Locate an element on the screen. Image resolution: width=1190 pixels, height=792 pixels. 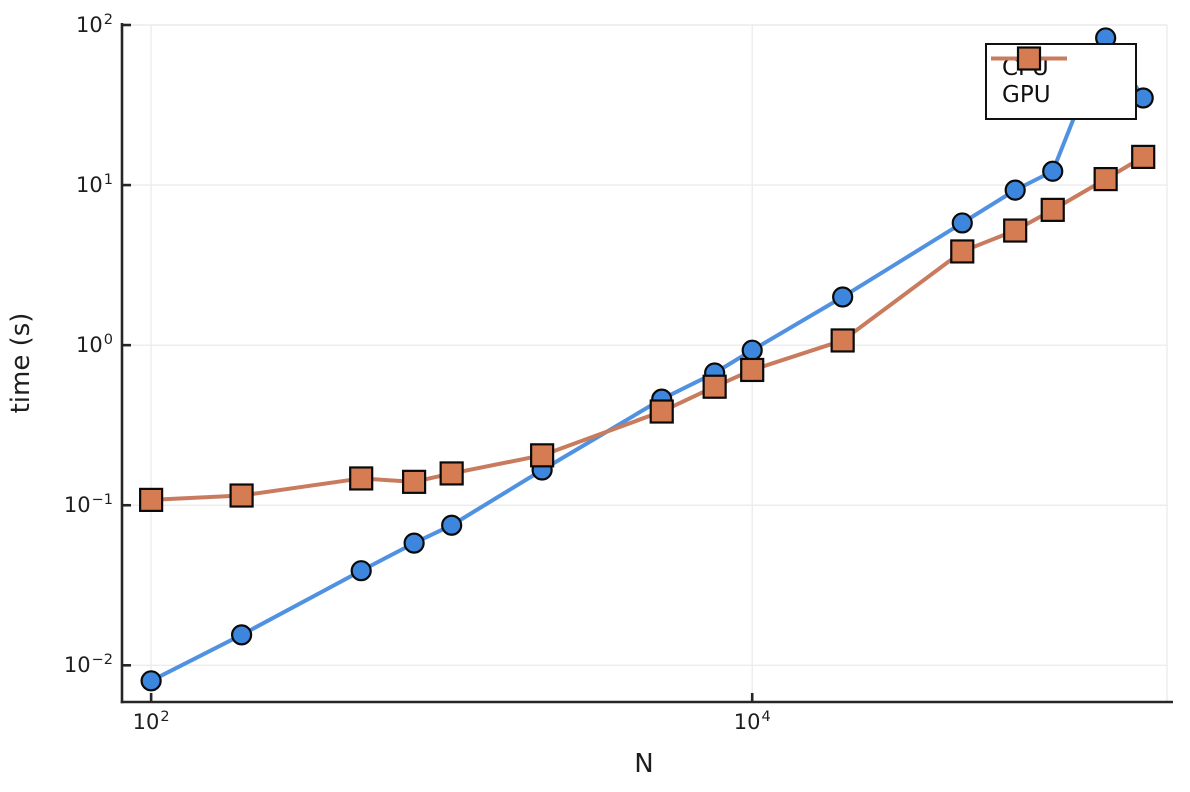
x-tick-label: 104 is located at coordinates (752, 721).